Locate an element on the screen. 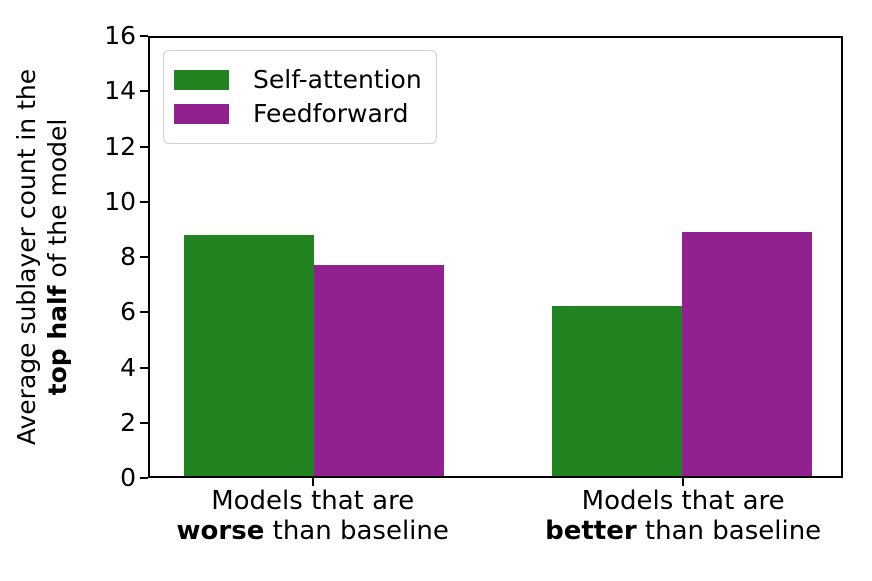 The height and width of the screenshot is (581, 872). y-tick-label-10: 10 is located at coordinates (120, 201).